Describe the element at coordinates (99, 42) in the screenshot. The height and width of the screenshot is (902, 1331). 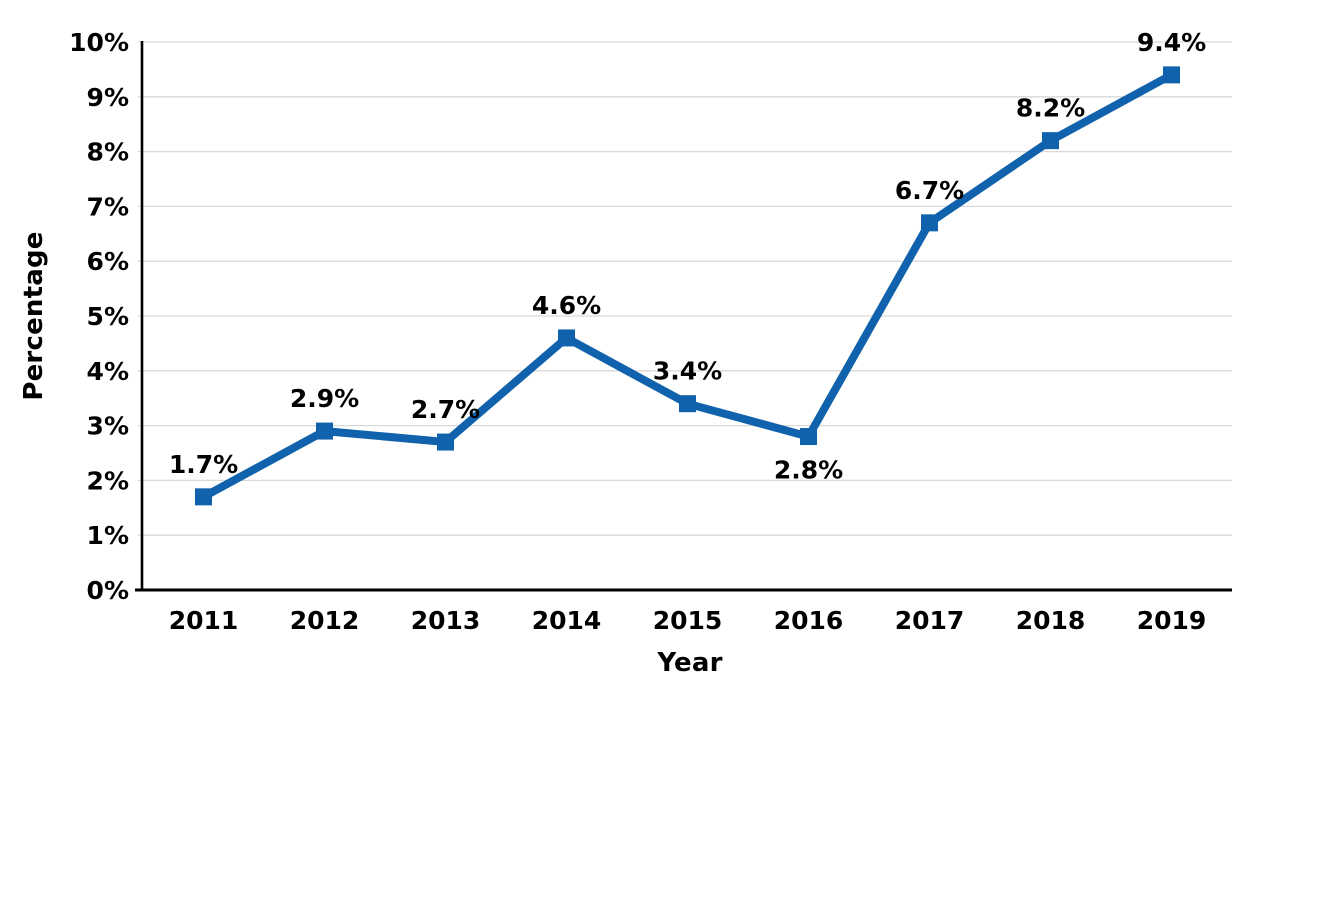
I see `y-tick-label: 10%` at that location.